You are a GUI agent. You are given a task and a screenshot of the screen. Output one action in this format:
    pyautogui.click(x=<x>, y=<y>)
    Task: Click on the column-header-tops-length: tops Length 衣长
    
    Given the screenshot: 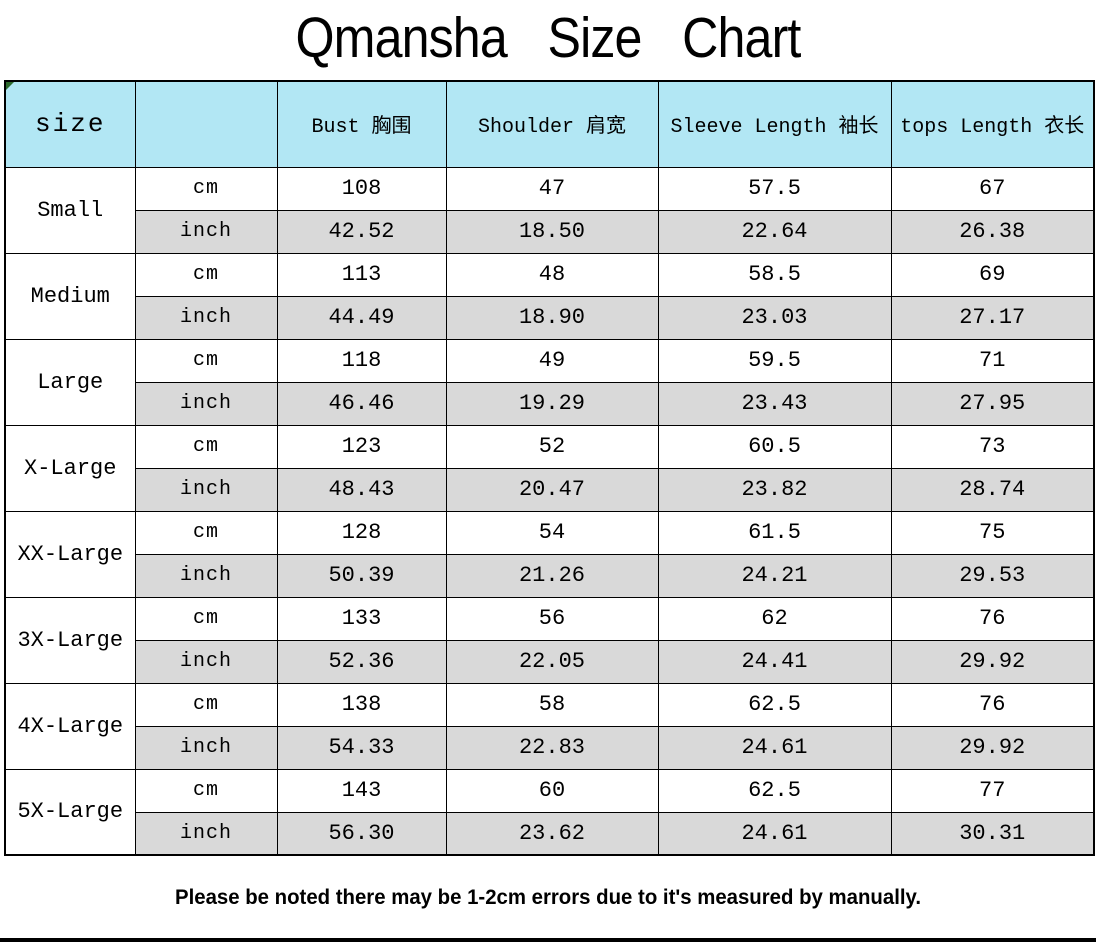 What is the action you would take?
    pyautogui.click(x=992, y=124)
    